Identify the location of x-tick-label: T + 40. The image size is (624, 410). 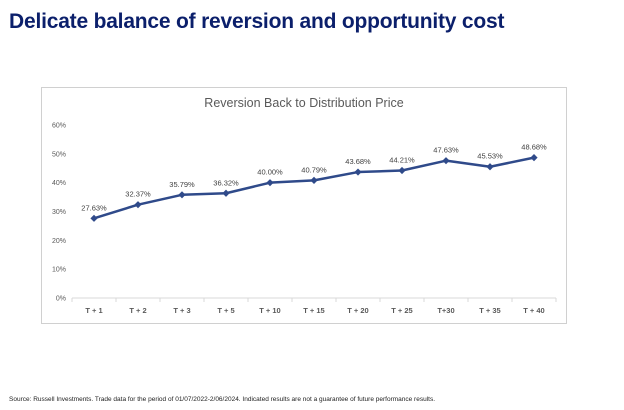
(533, 310).